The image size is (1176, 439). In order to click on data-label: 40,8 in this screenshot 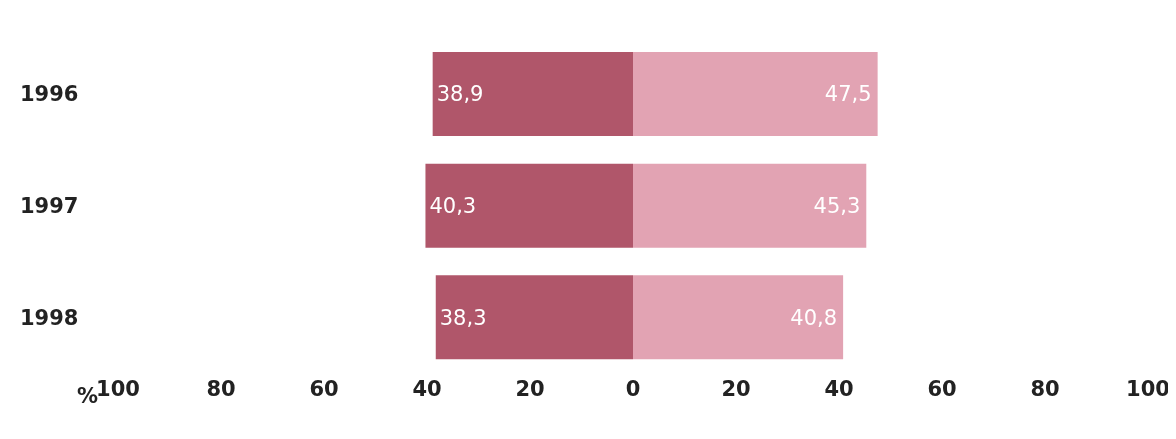, I will do `click(814, 317)`.